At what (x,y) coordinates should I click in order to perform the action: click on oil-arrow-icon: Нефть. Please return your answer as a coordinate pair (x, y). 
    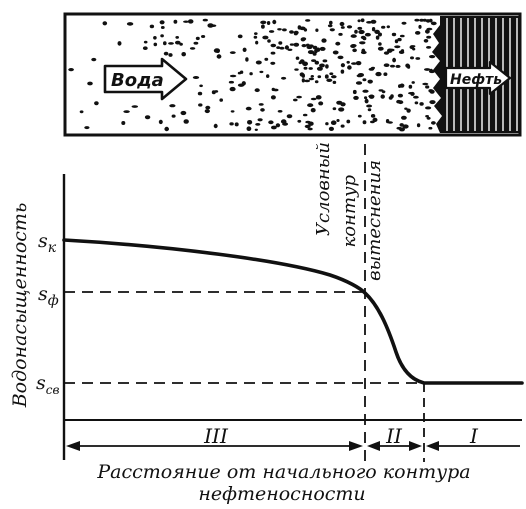
    Looking at the image, I should click on (478, 78).